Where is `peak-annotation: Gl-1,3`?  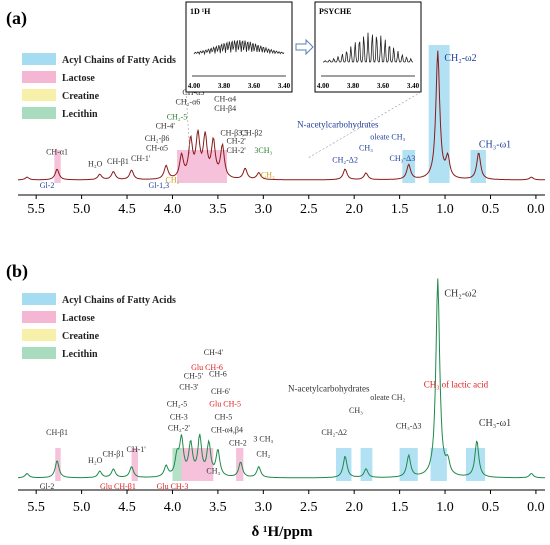
peak-annotation: Gl-1,3 is located at coordinates (159, 185).